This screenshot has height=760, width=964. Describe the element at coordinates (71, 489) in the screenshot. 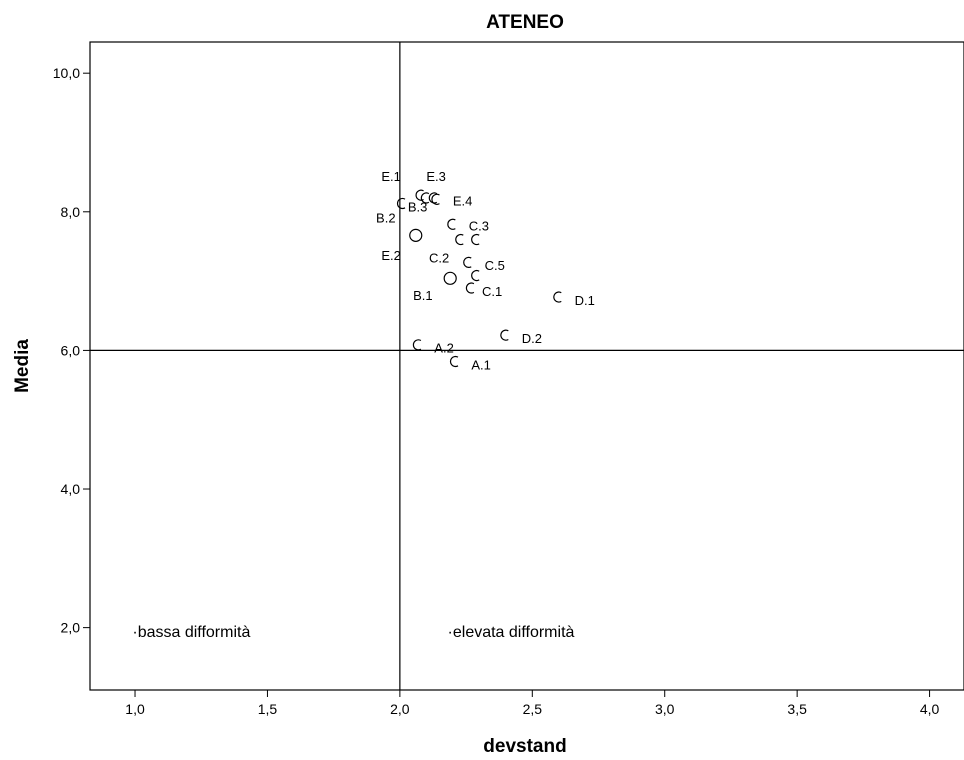

I see `y-tick-label-1: 4,0` at that location.